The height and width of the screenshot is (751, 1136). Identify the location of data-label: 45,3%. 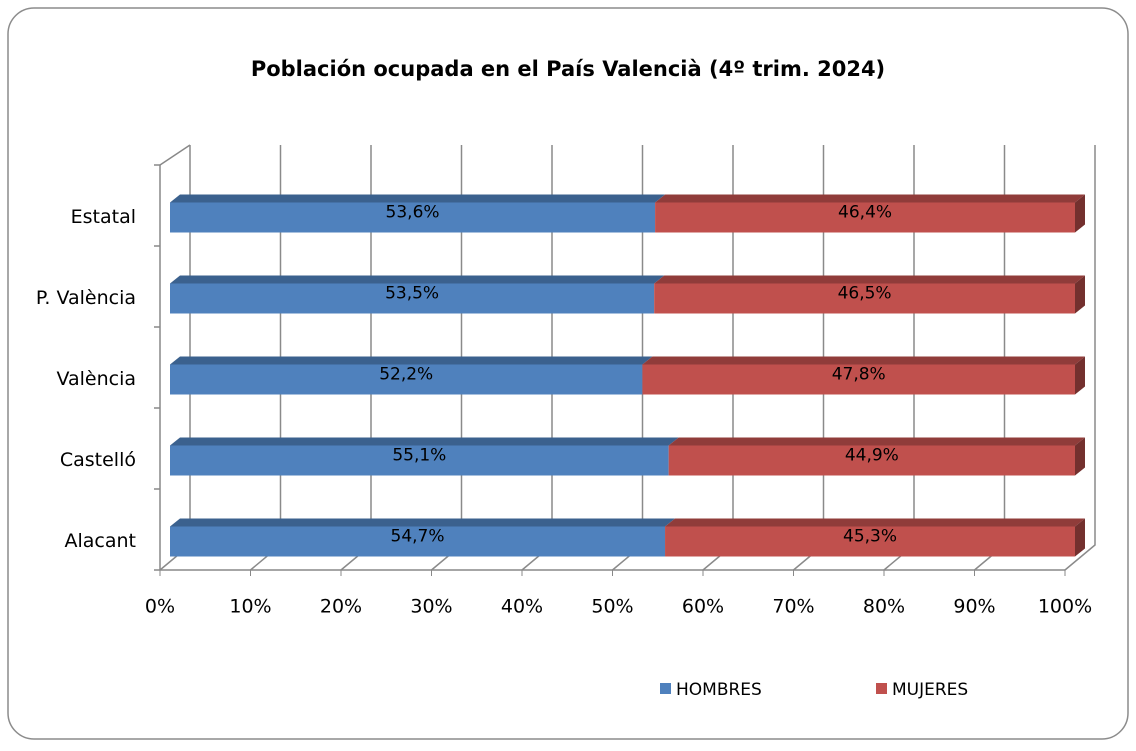
(870, 537).